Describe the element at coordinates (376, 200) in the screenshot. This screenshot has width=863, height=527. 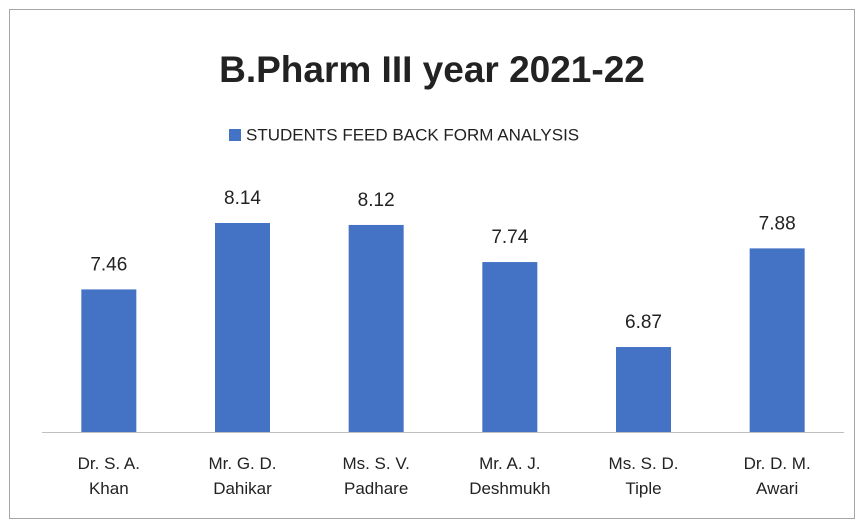
I see `value-label: 8.12` at that location.